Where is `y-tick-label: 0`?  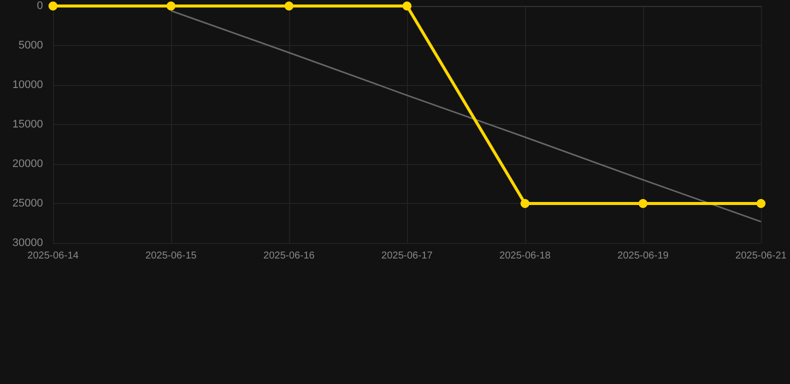 y-tick-label: 0 is located at coordinates (39, 6).